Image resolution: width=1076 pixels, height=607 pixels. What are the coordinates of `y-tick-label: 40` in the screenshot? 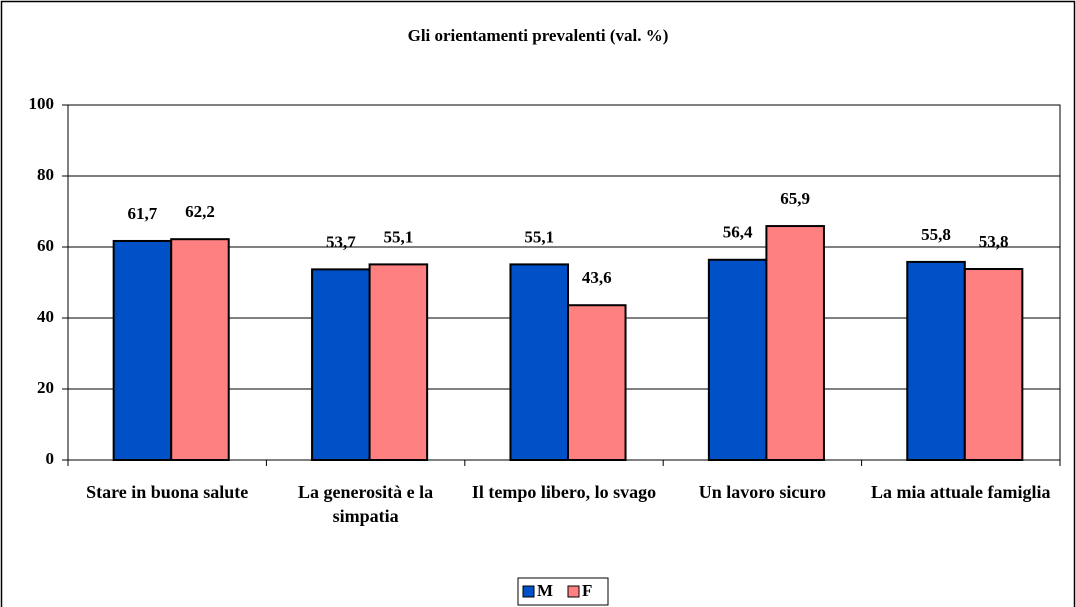 It's located at (45, 316).